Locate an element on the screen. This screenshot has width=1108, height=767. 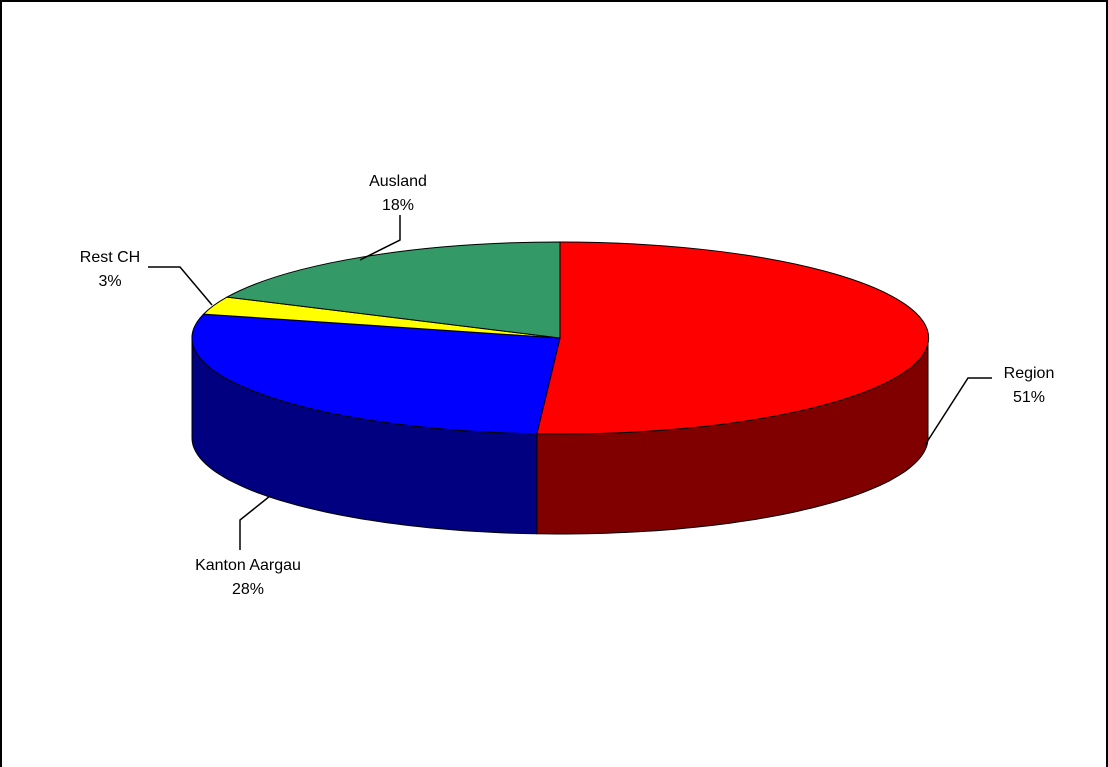
pie-slice-kanton-aargau is located at coordinates (376, 374).